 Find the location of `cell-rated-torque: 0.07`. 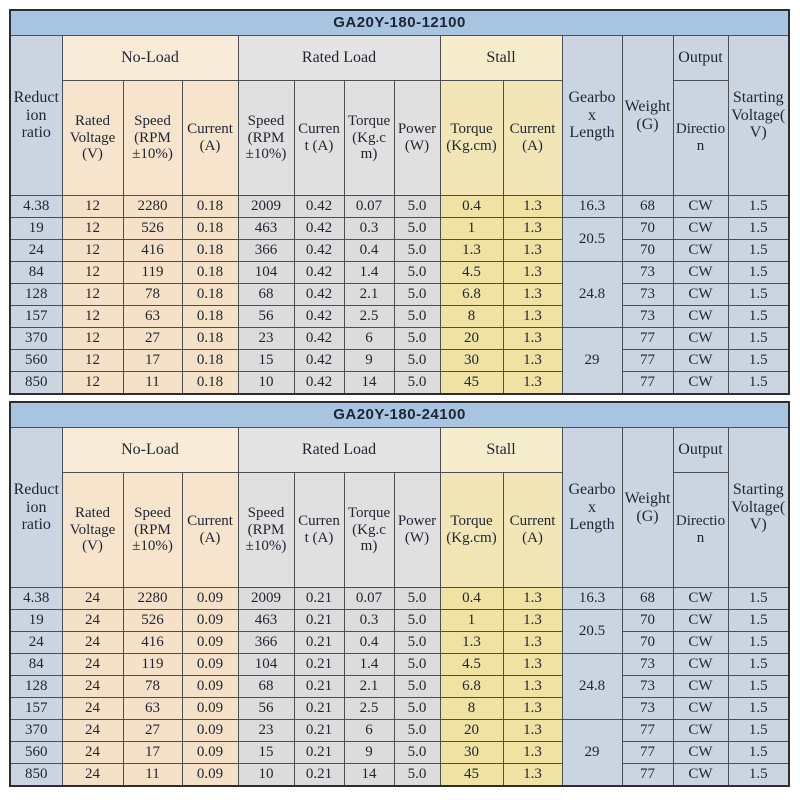

cell-rated-torque: 0.07 is located at coordinates (369, 206).